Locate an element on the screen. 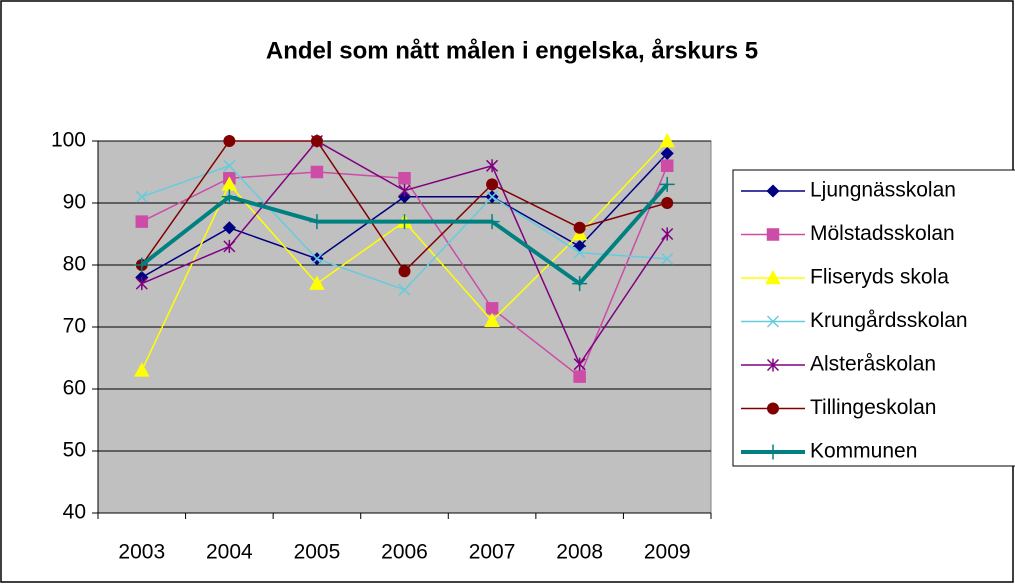 The image size is (1015, 584). y-tick-label: 50 is located at coordinates (74, 450).